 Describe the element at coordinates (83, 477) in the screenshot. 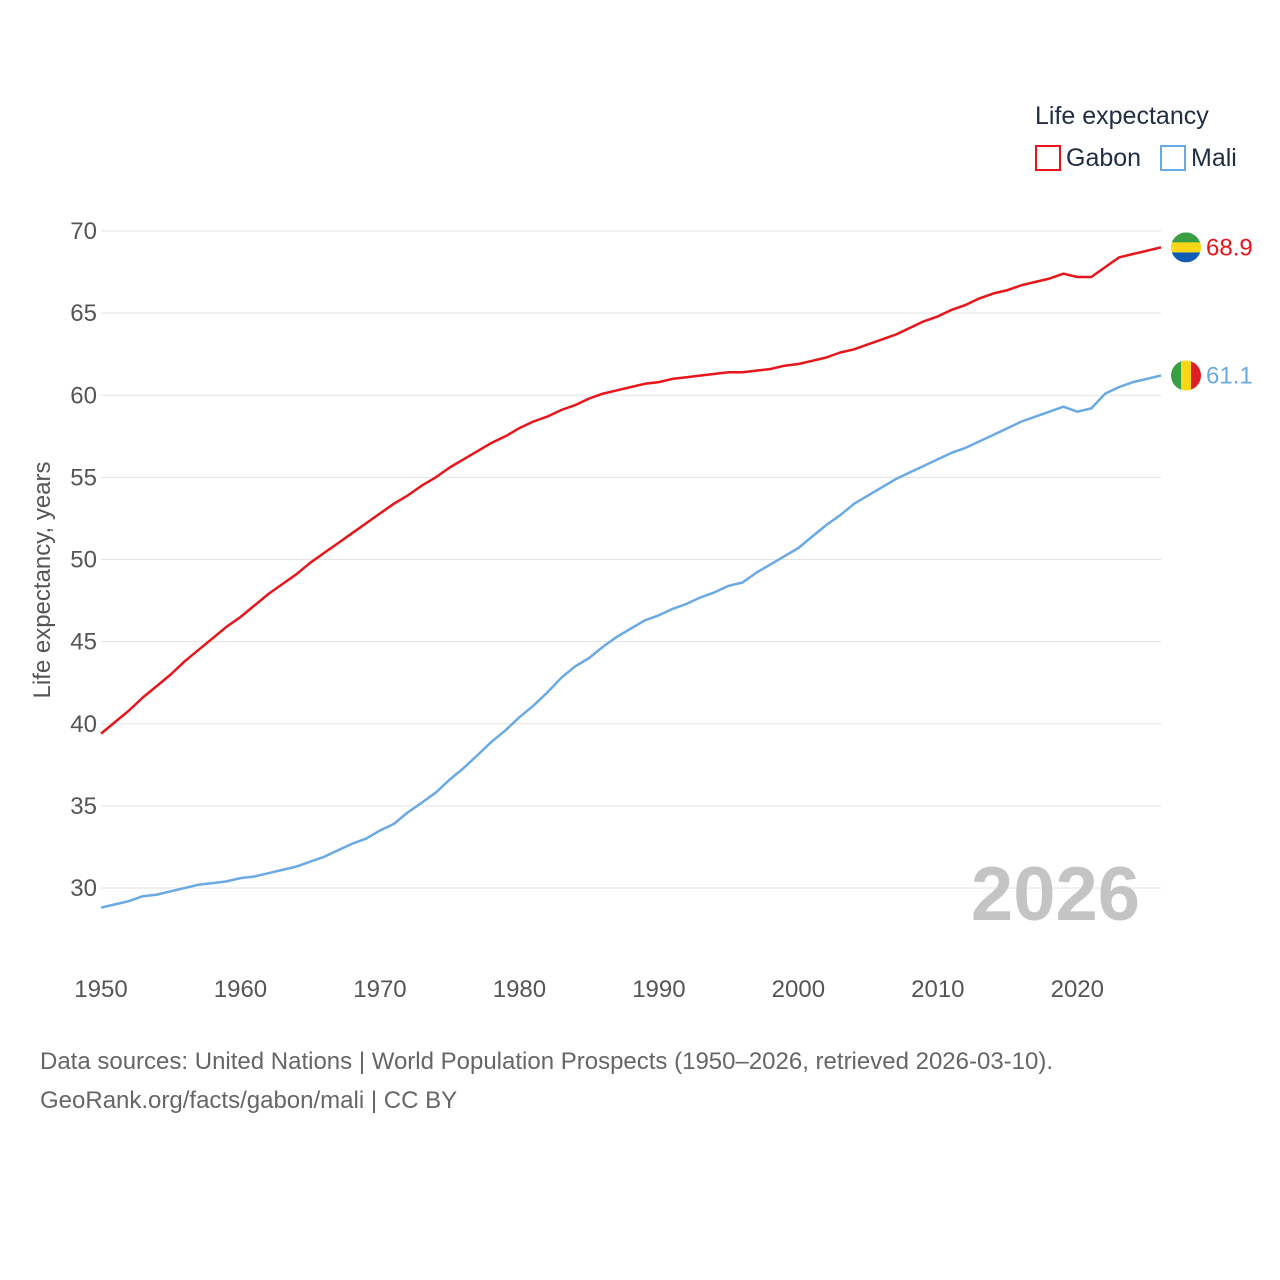

I see `y-tick-label: 55` at that location.